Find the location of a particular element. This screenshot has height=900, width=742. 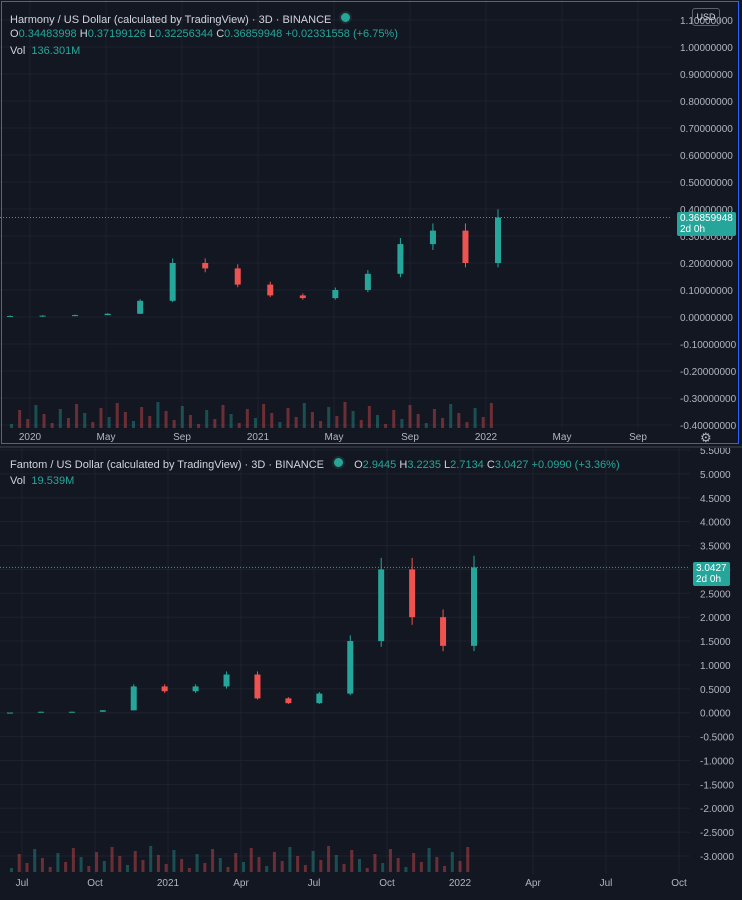

fantom-volume-legend: Vol 19.539M is located at coordinates (42, 481).